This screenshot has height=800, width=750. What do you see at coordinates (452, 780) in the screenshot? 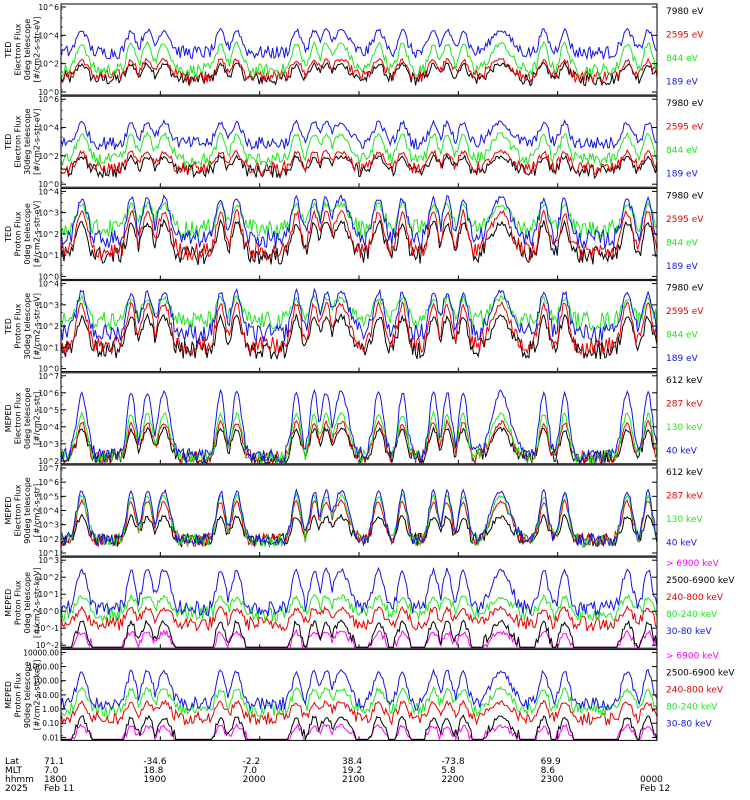
I see `x-tick-label: 2200` at bounding box center [452, 780].